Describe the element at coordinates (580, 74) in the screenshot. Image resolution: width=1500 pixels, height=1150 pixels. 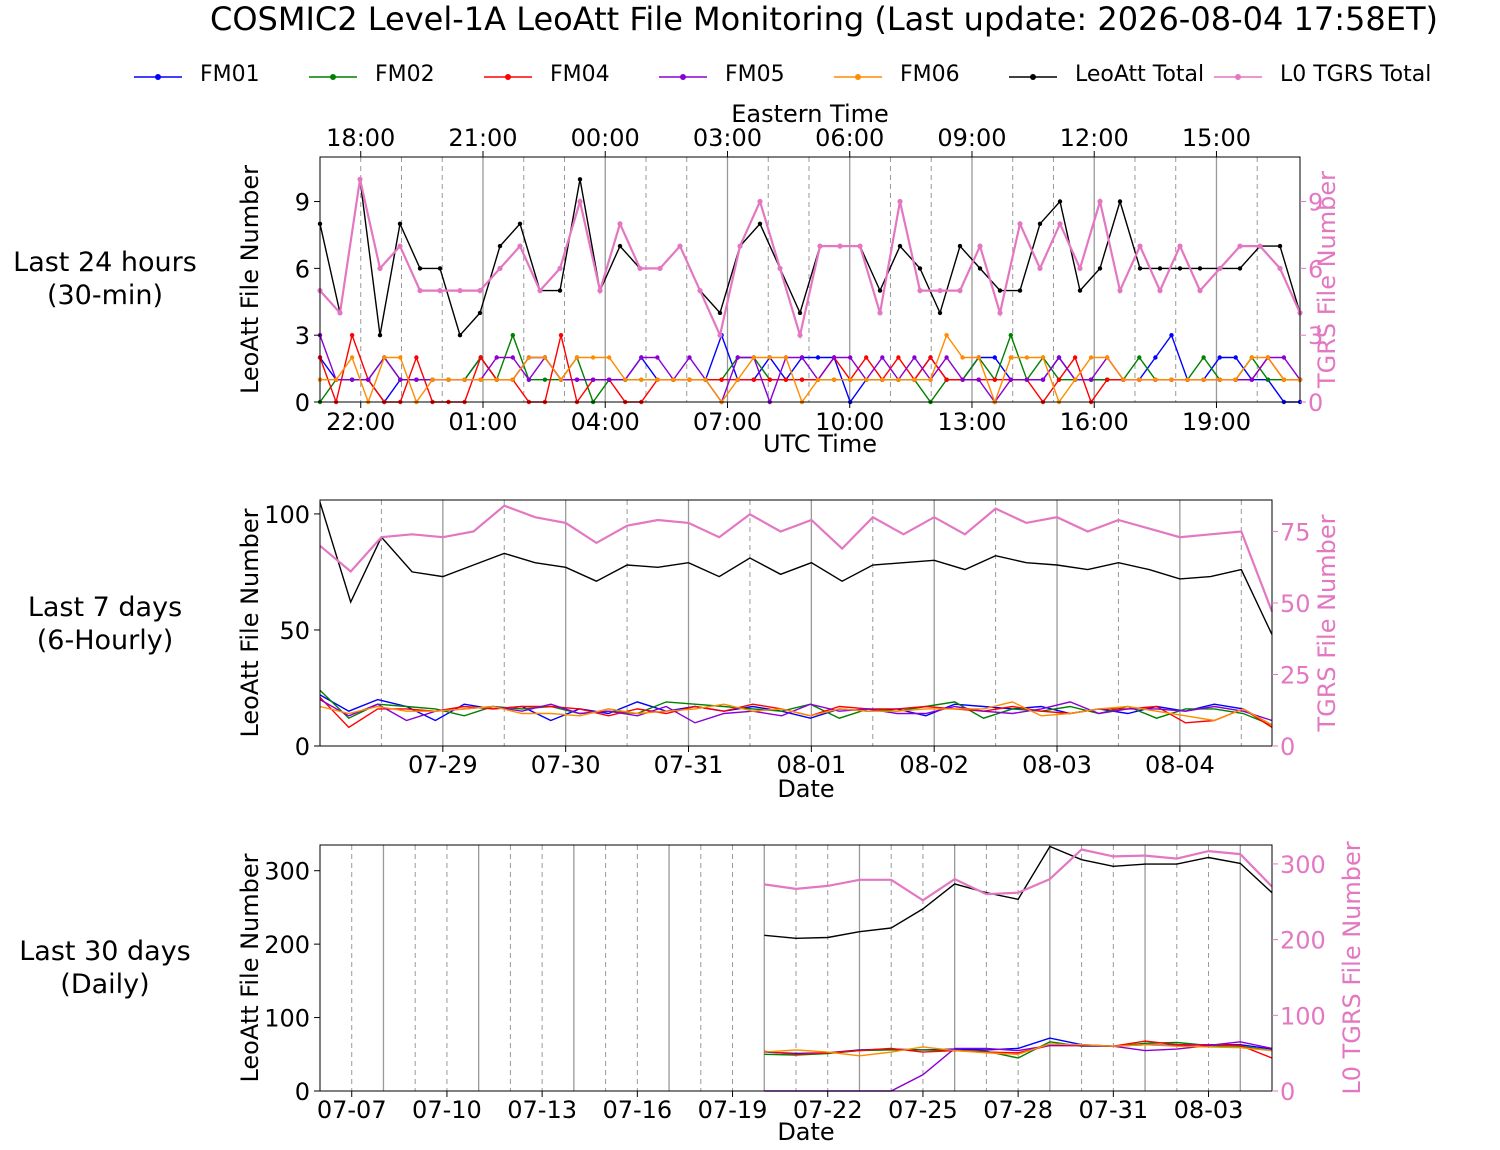
I see `legend-label-fm04: FM04` at that location.